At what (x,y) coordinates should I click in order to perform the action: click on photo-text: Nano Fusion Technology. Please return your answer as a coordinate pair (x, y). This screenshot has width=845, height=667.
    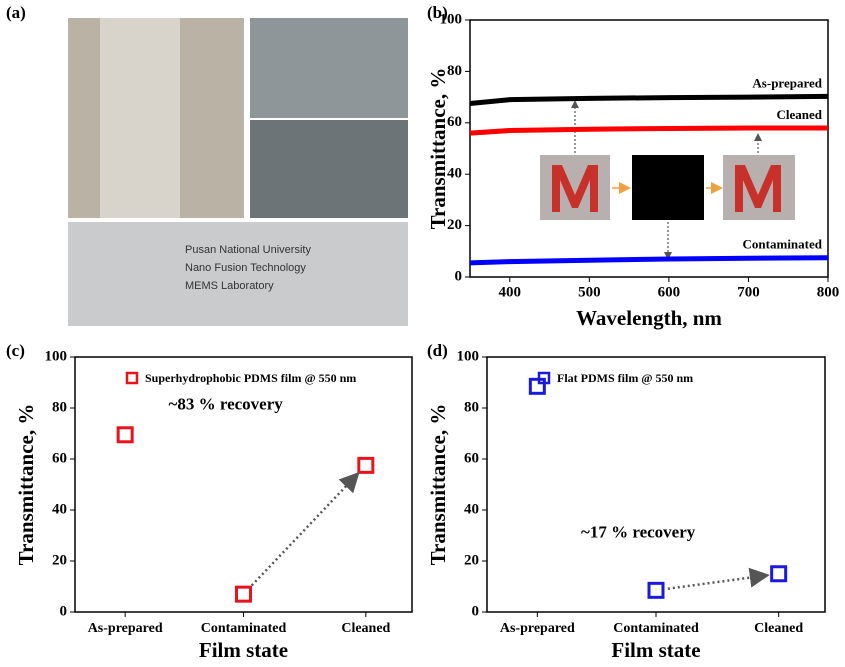
    Looking at the image, I should click on (245, 268).